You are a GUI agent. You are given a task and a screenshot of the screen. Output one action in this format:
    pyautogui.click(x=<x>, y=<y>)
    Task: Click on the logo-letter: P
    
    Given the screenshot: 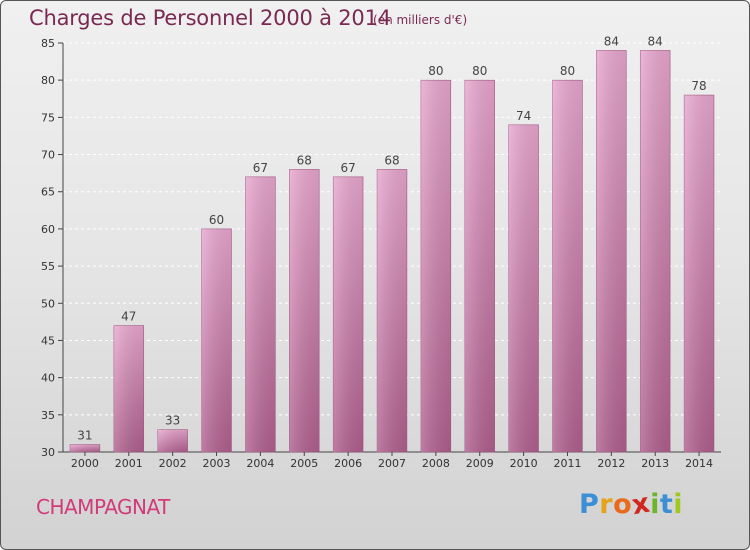 What is the action you would take?
    pyautogui.click(x=589, y=504)
    